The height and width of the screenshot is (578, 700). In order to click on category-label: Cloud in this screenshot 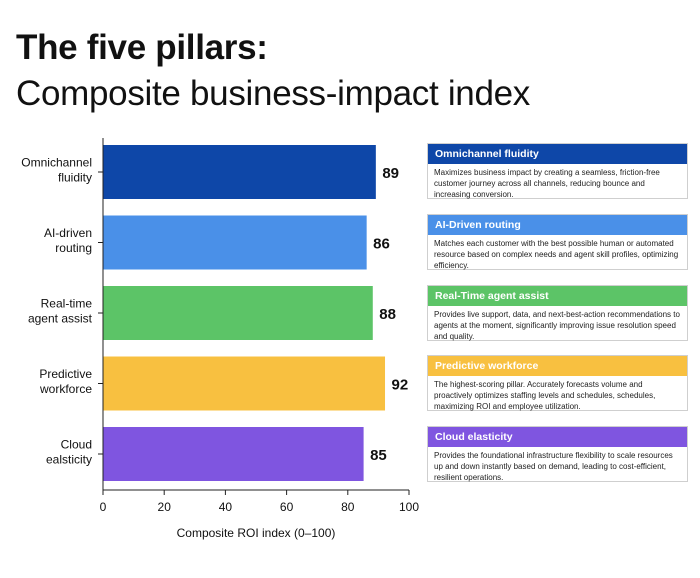, I will do `click(76, 445)`.